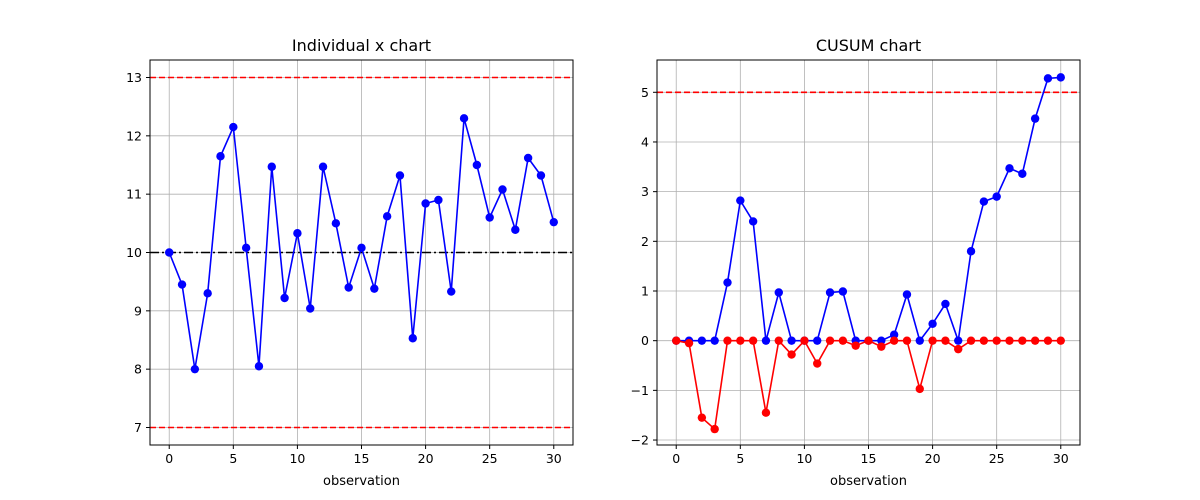 This screenshot has width=1200, height=500. I want to click on y-tick-label: 8, so click(138, 369).